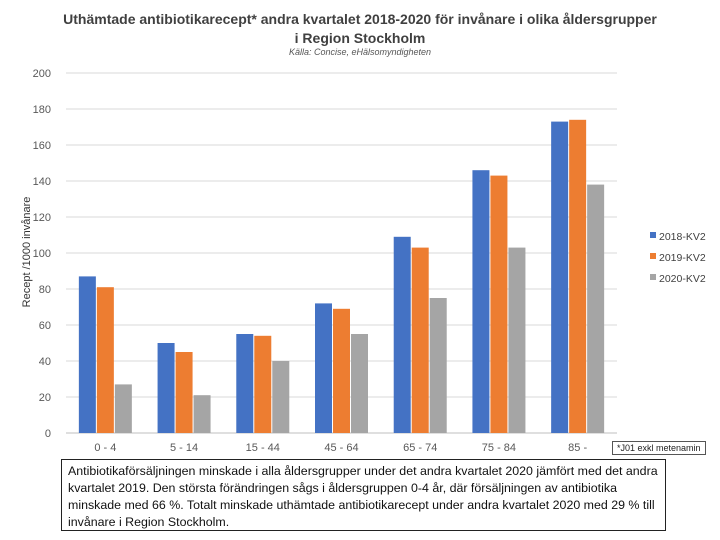  What do you see at coordinates (27, 252) in the screenshot?
I see `y-axis-label: Recept /1000 invånare` at bounding box center [27, 252].